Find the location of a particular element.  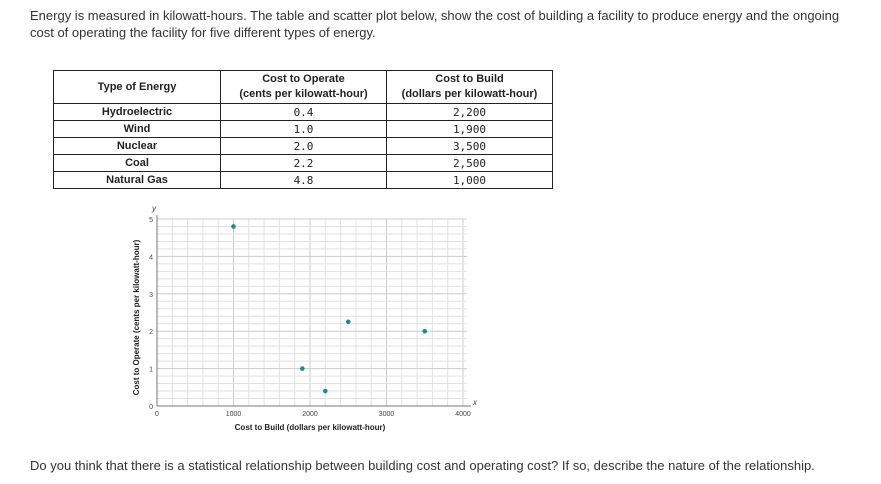

x-tick-label: 3000 is located at coordinates (387, 414).